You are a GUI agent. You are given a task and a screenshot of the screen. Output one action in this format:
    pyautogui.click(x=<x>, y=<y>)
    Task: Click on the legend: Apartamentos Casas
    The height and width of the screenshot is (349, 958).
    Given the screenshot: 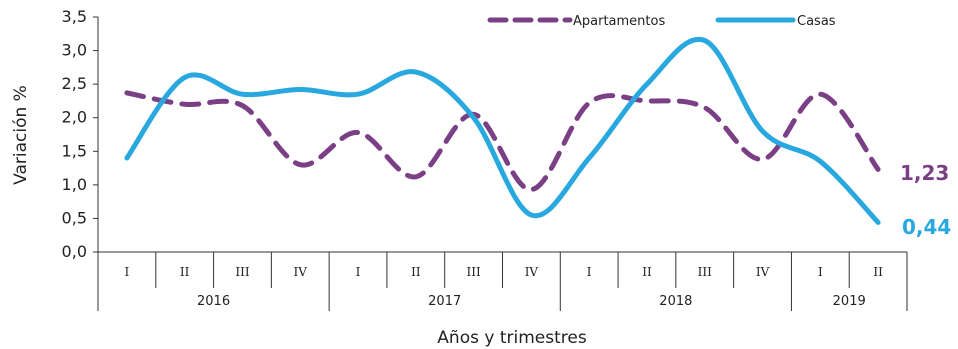 What is the action you would take?
    pyautogui.click(x=661, y=21)
    